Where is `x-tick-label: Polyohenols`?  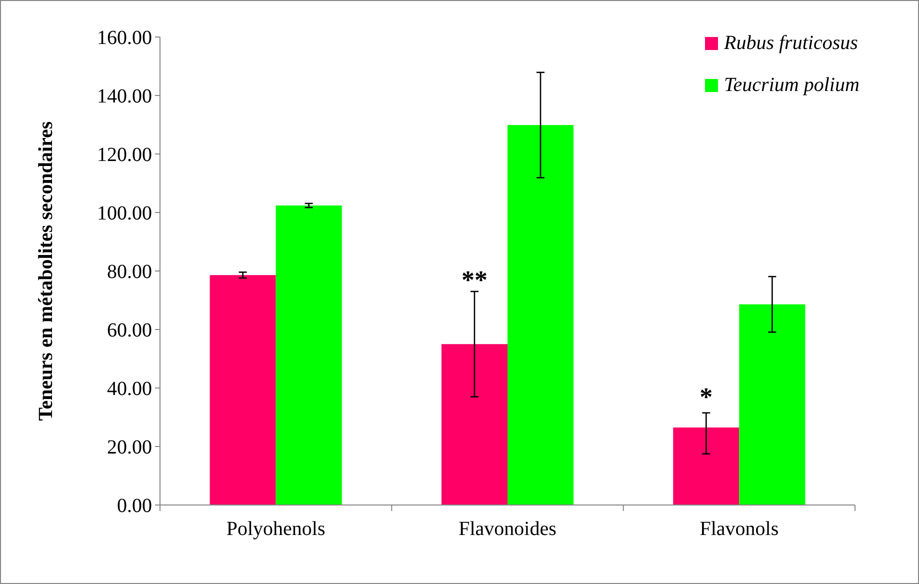
x-tick-label: Polyohenols is located at coordinates (276, 529).